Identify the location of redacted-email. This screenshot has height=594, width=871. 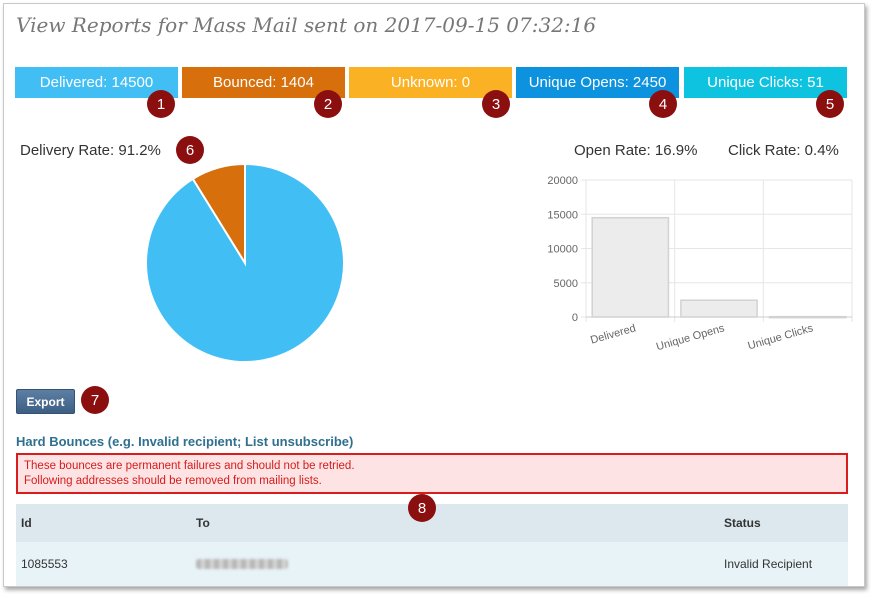
(242, 564).